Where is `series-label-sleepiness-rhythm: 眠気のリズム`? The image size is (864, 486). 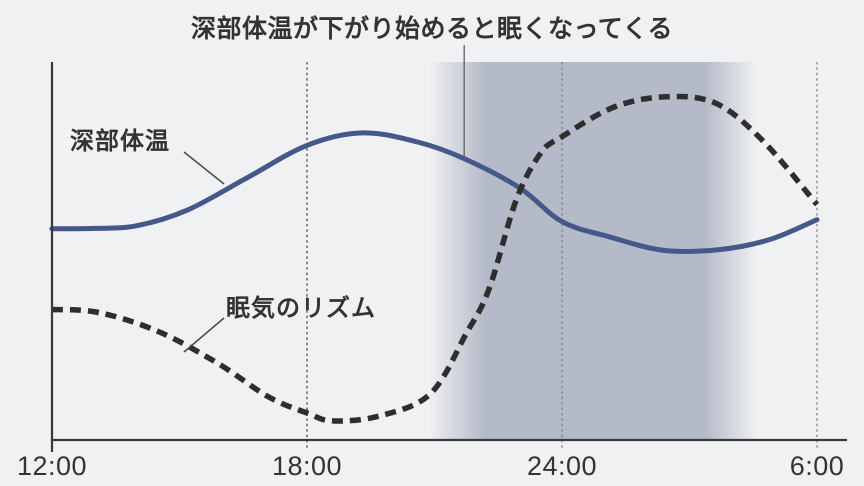 series-label-sleepiness-rhythm: 眠気のリズム is located at coordinates (301, 308).